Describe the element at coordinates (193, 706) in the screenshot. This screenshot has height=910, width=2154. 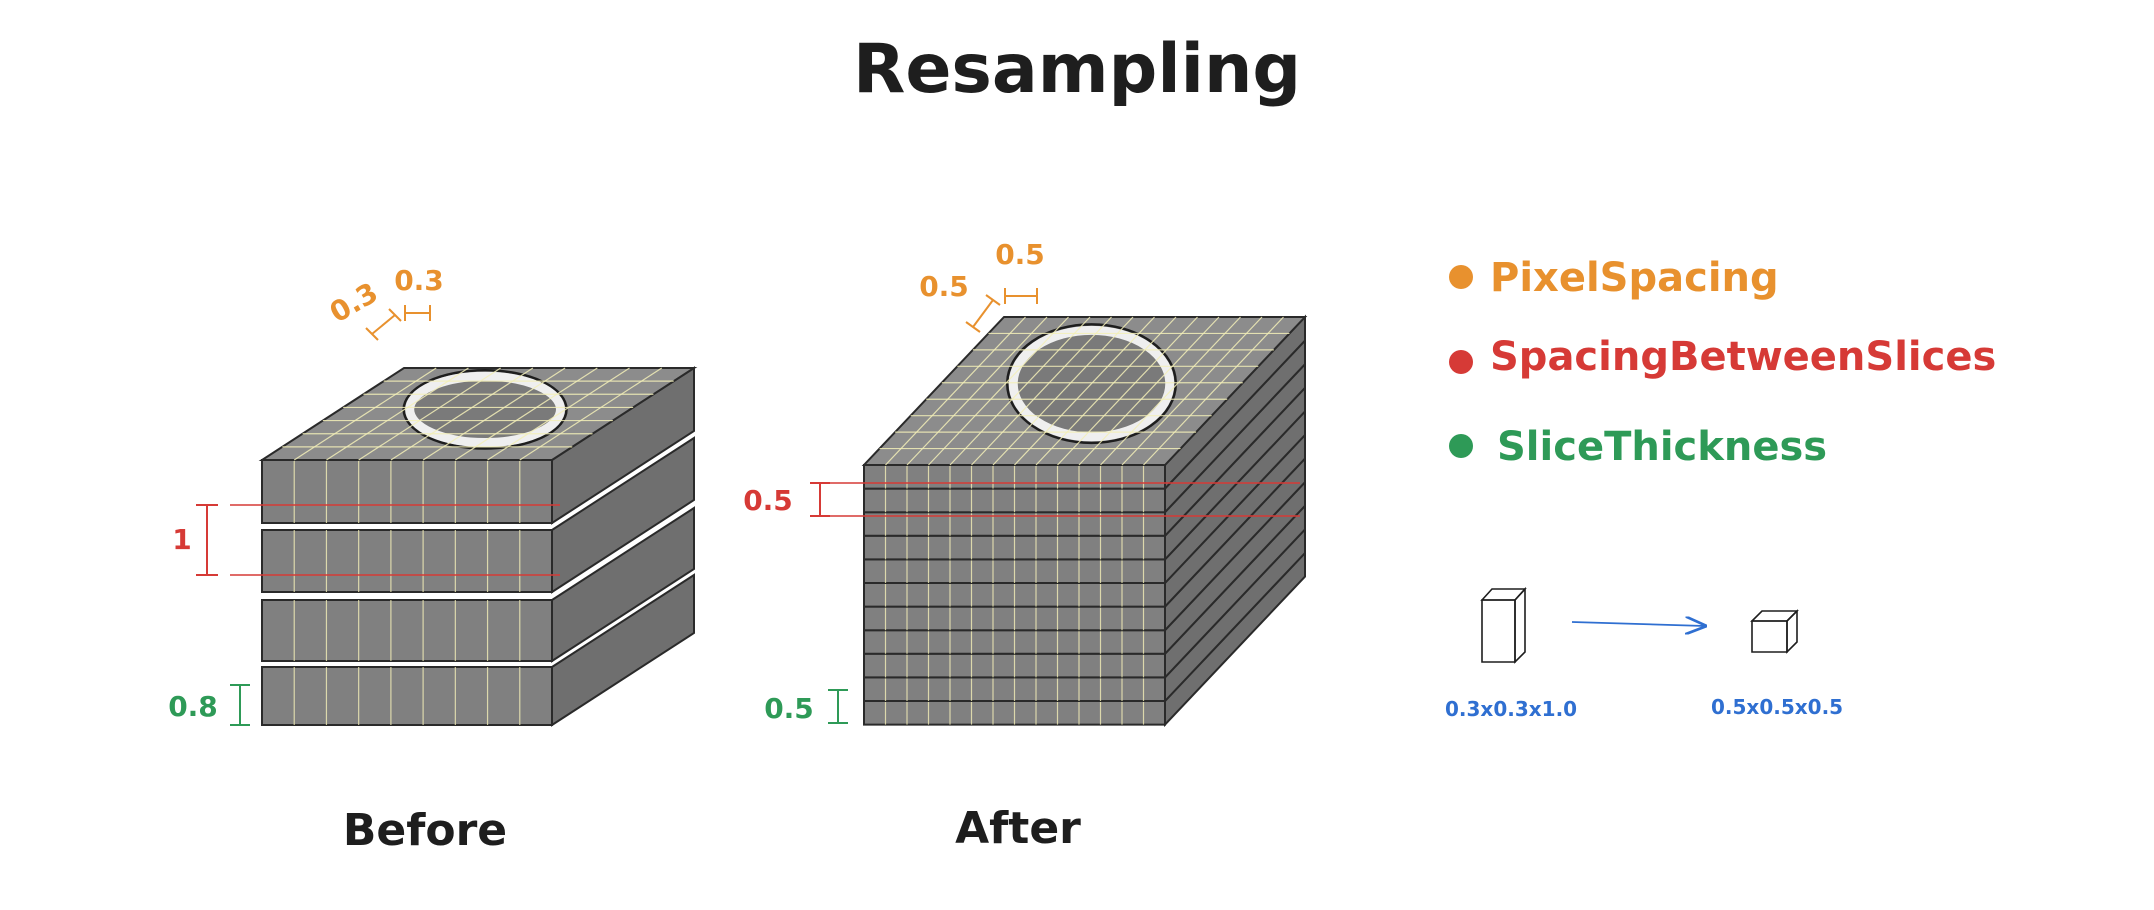
I see `before-slice-thickness: 0.8` at that location.